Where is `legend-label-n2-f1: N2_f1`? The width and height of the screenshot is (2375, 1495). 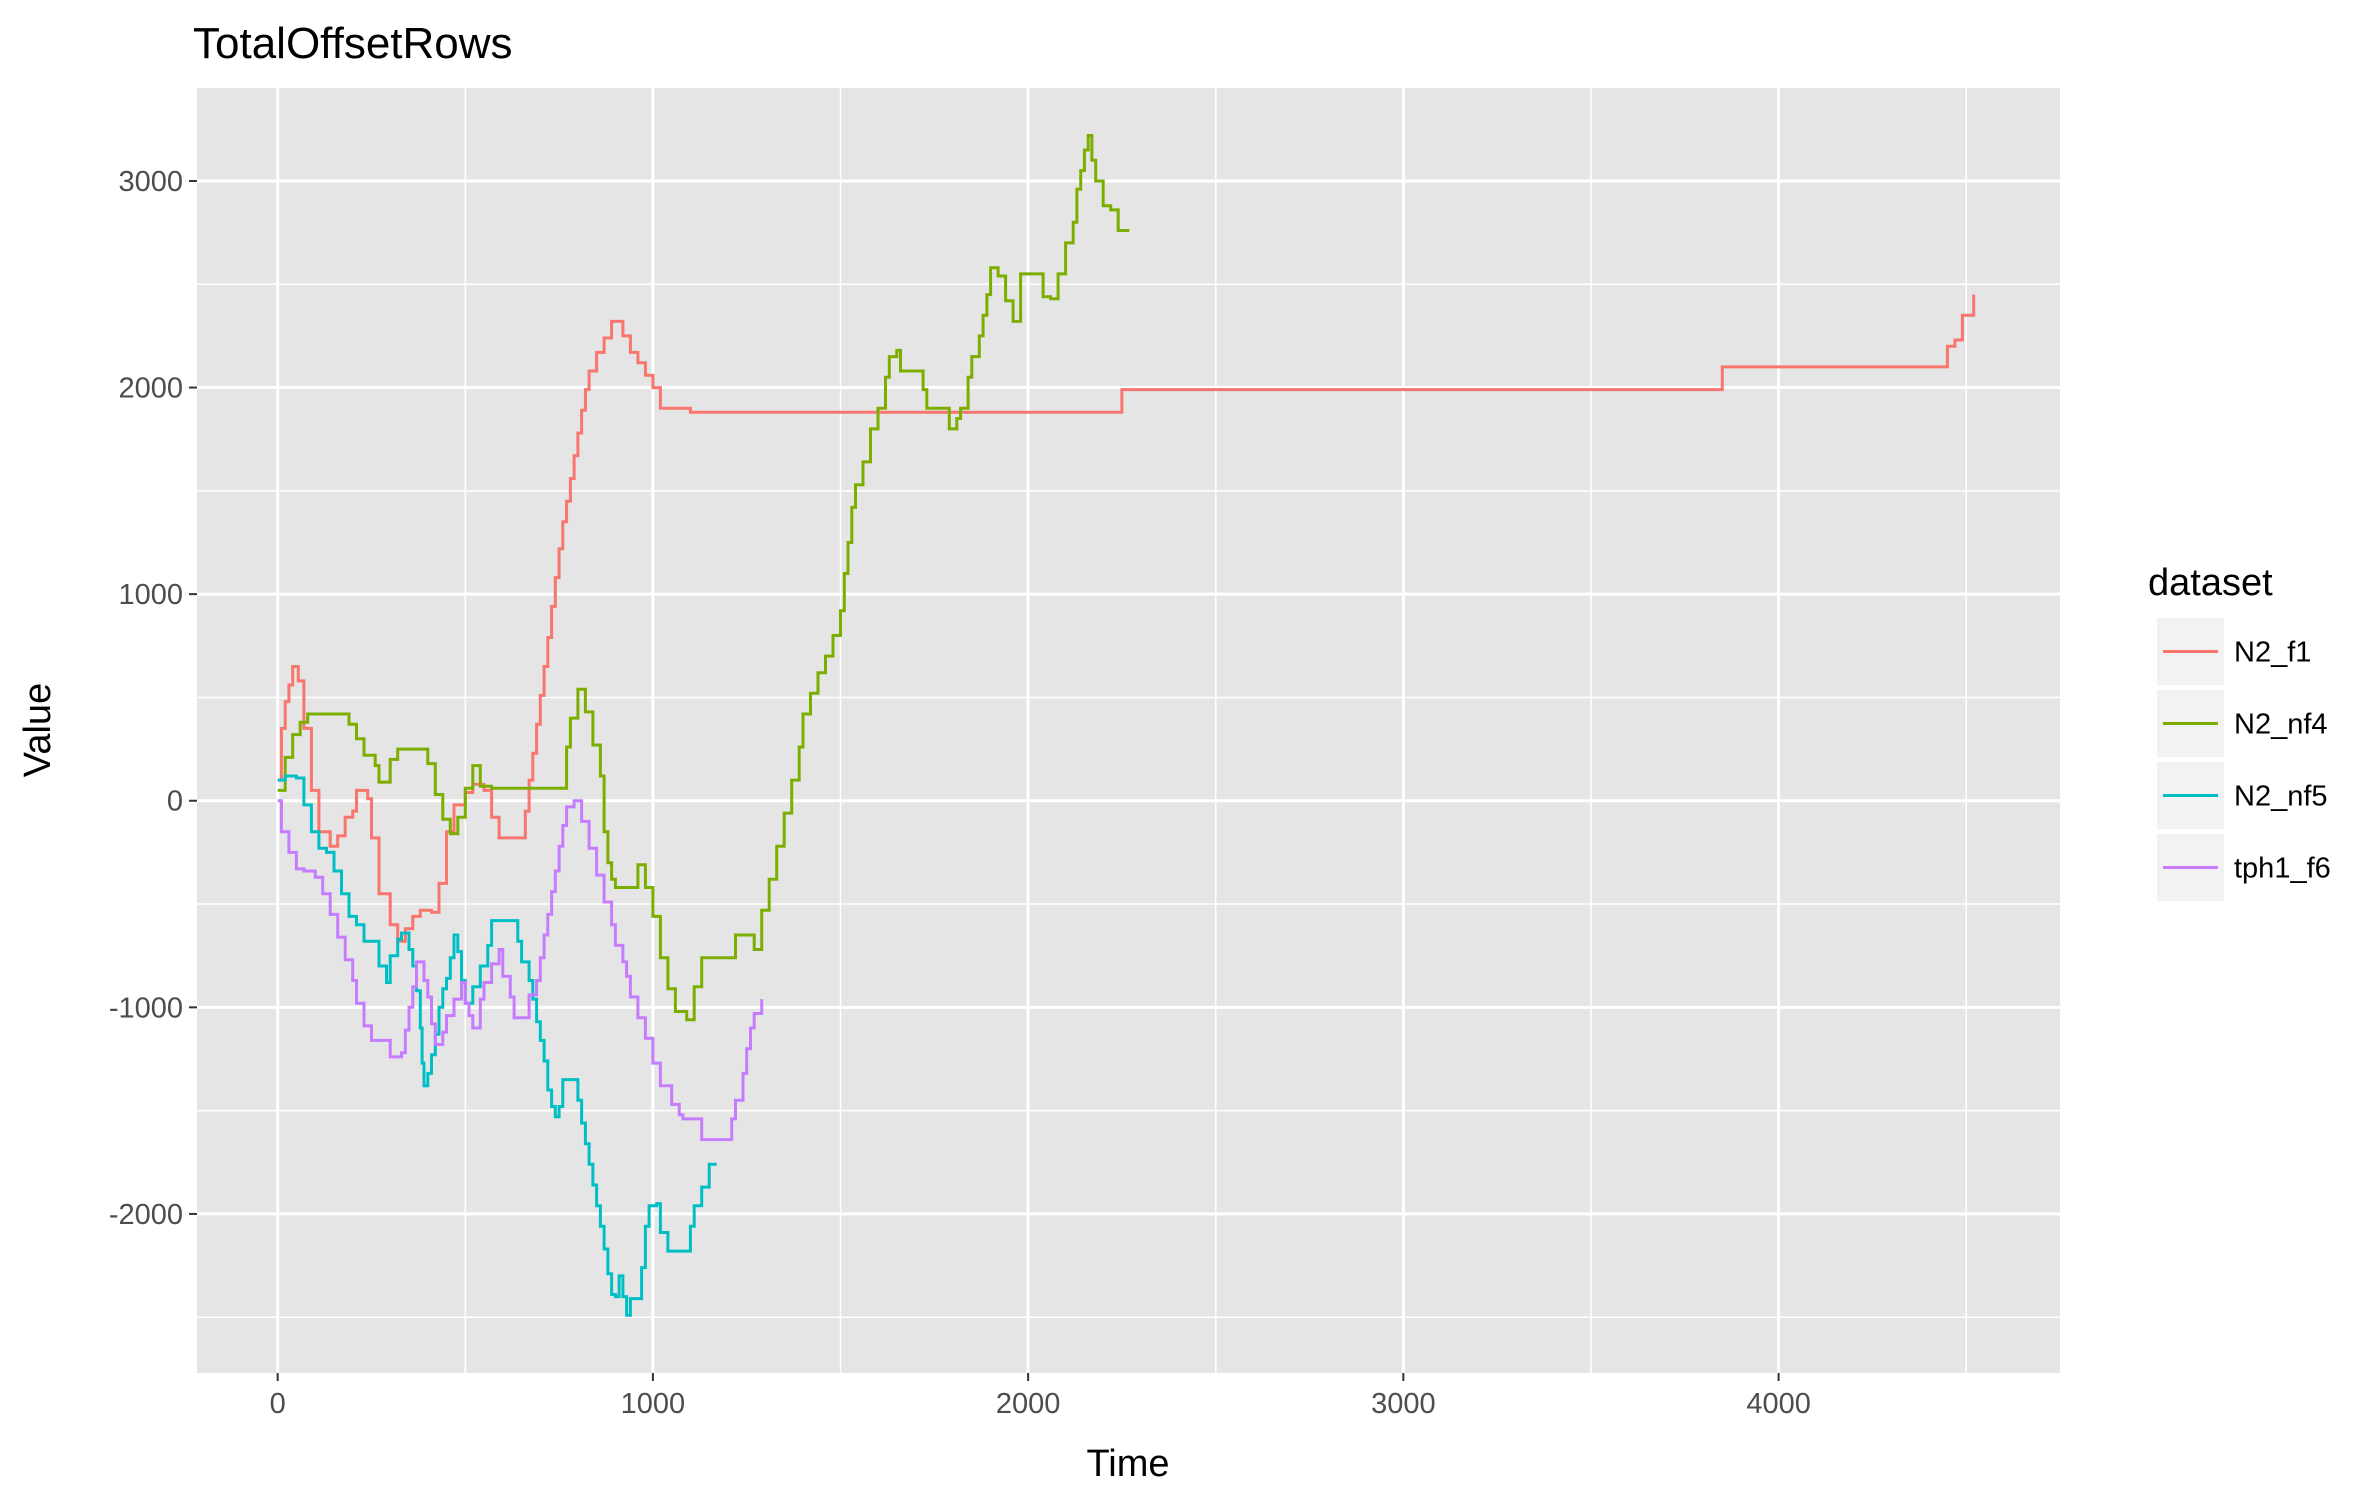 legend-label-n2-f1: N2_f1 is located at coordinates (2272, 653).